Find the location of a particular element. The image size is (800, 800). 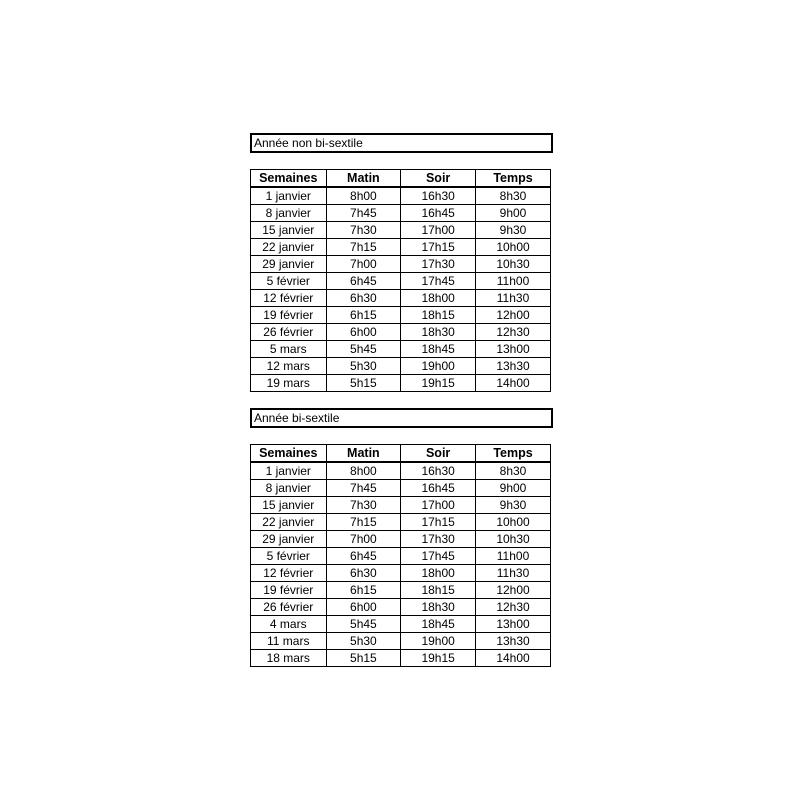

table-row: 29 janvier 7h00 17h30 10h30 is located at coordinates (400, 264).